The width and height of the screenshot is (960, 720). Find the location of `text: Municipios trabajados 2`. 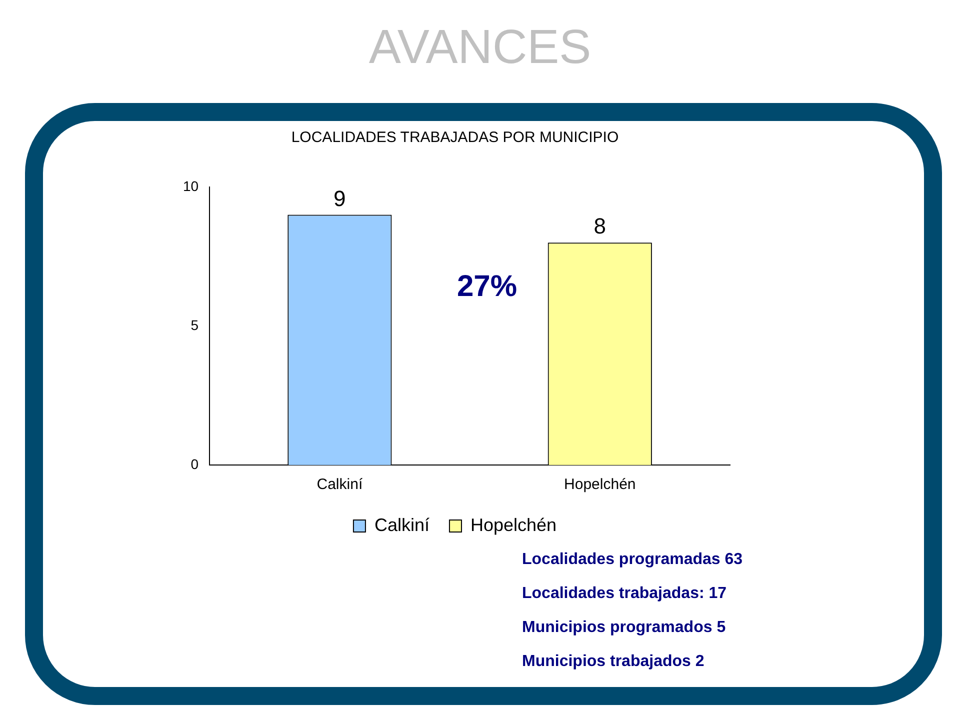

text: Municipios trabajados 2 is located at coordinates (614, 662).